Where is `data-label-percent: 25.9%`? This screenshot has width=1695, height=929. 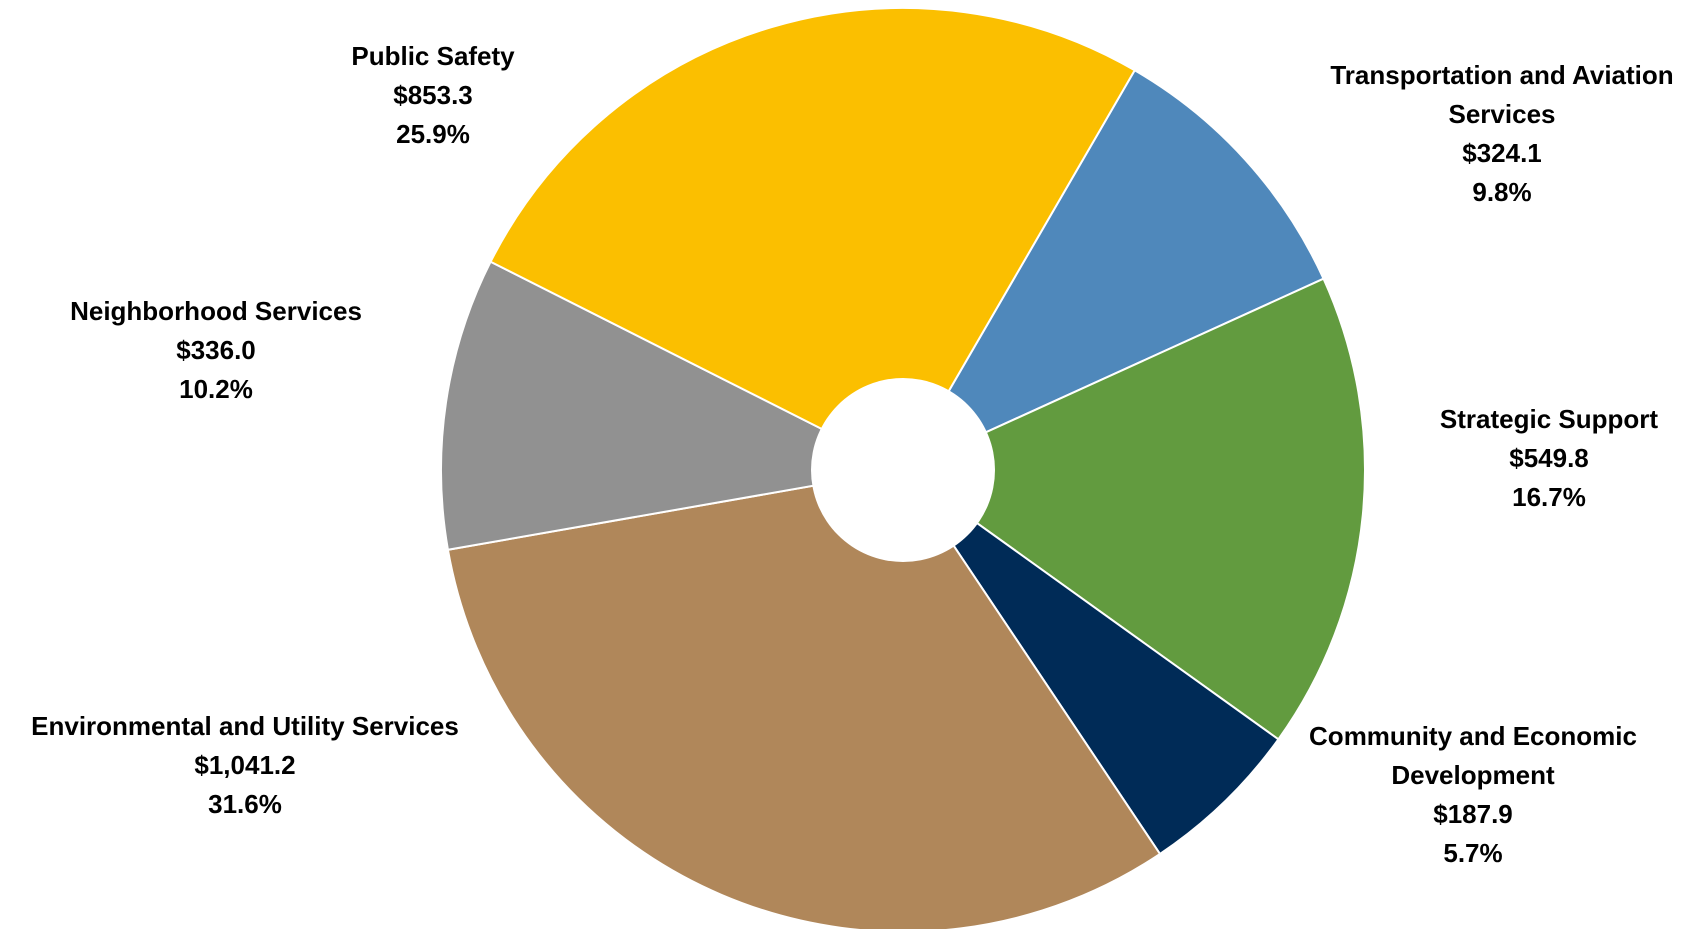
data-label-percent: 25.9% is located at coordinates (433, 134).